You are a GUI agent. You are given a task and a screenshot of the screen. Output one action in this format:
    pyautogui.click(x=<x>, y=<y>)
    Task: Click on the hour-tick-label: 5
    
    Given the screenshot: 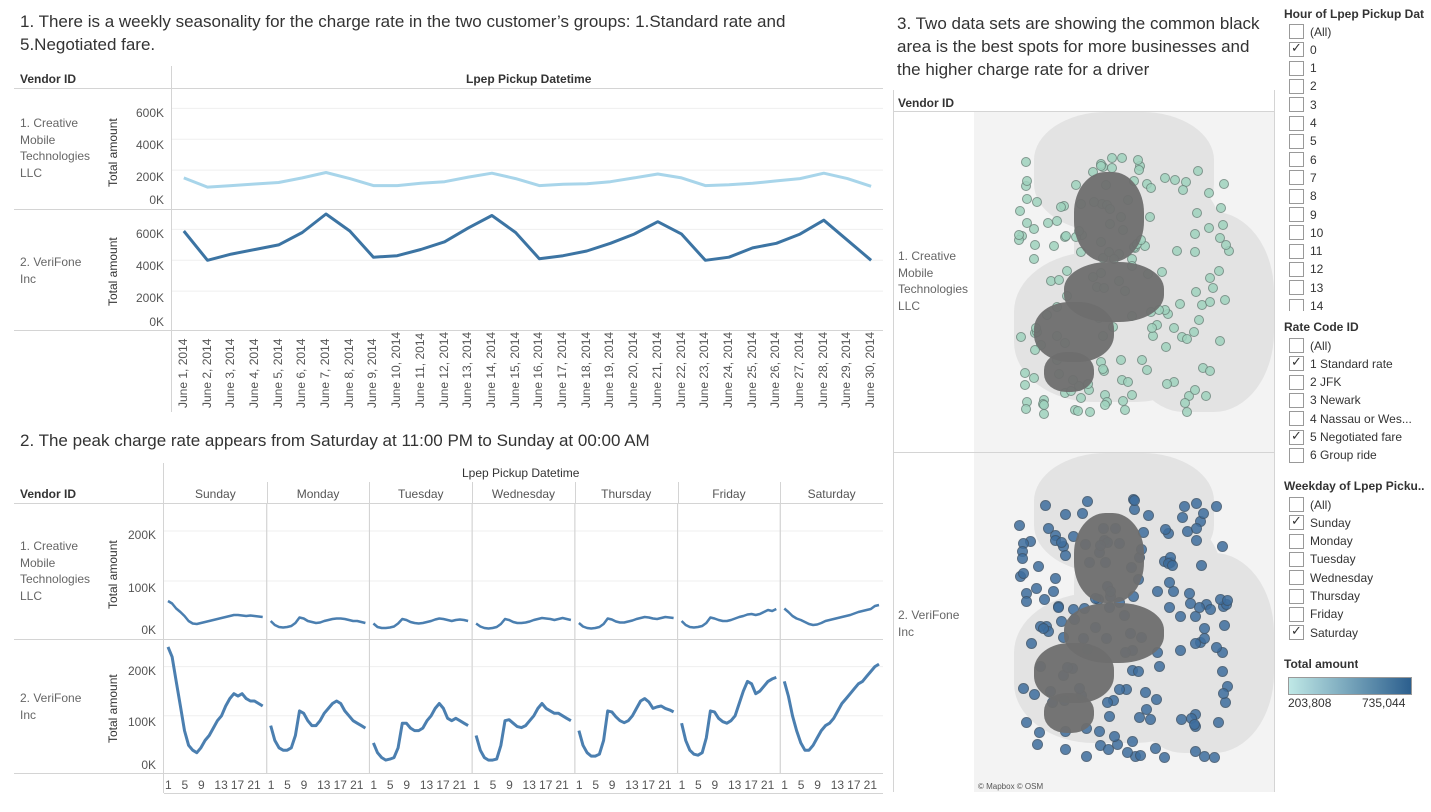 What is the action you would take?
    pyautogui.click(x=390, y=785)
    